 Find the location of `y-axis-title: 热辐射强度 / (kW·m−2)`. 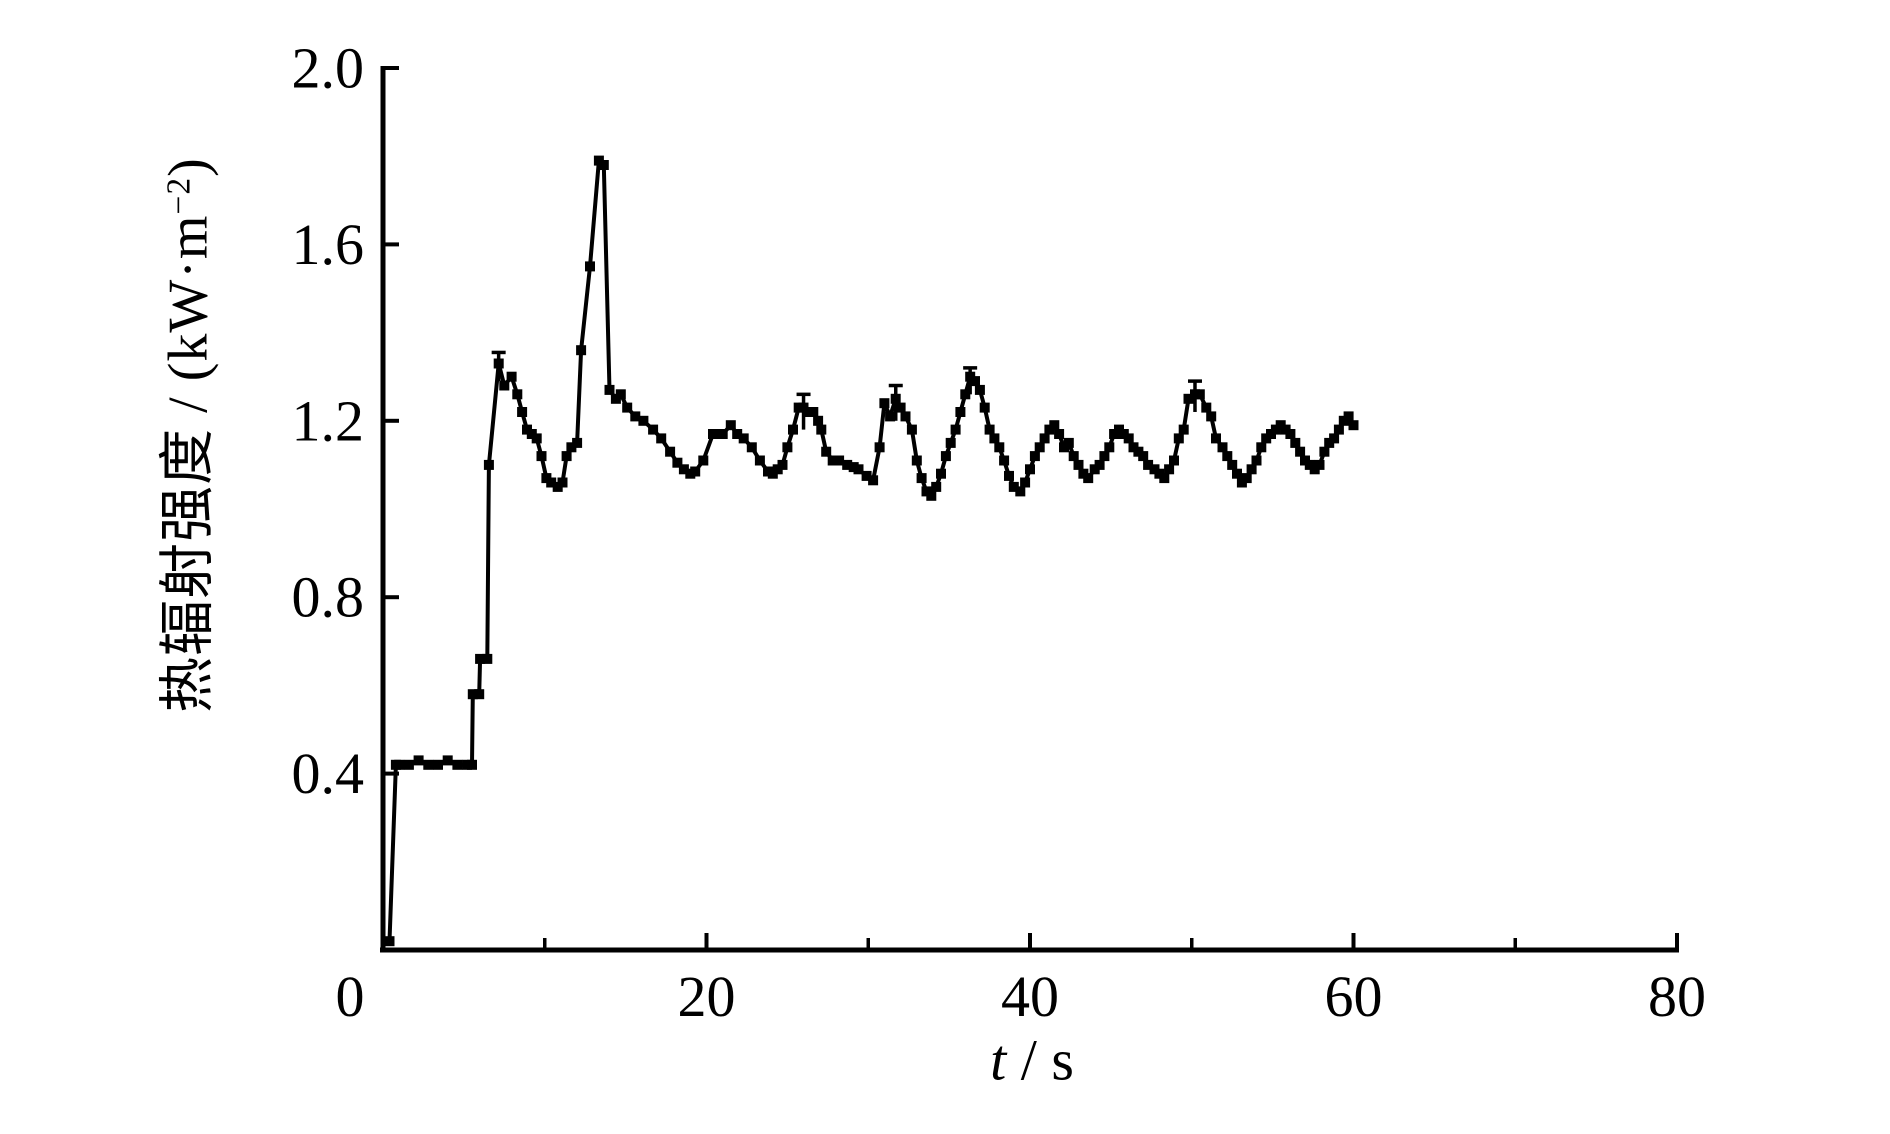

y-axis-title: 热辐射强度 / (kW·m−2) is located at coordinates (183, 435).